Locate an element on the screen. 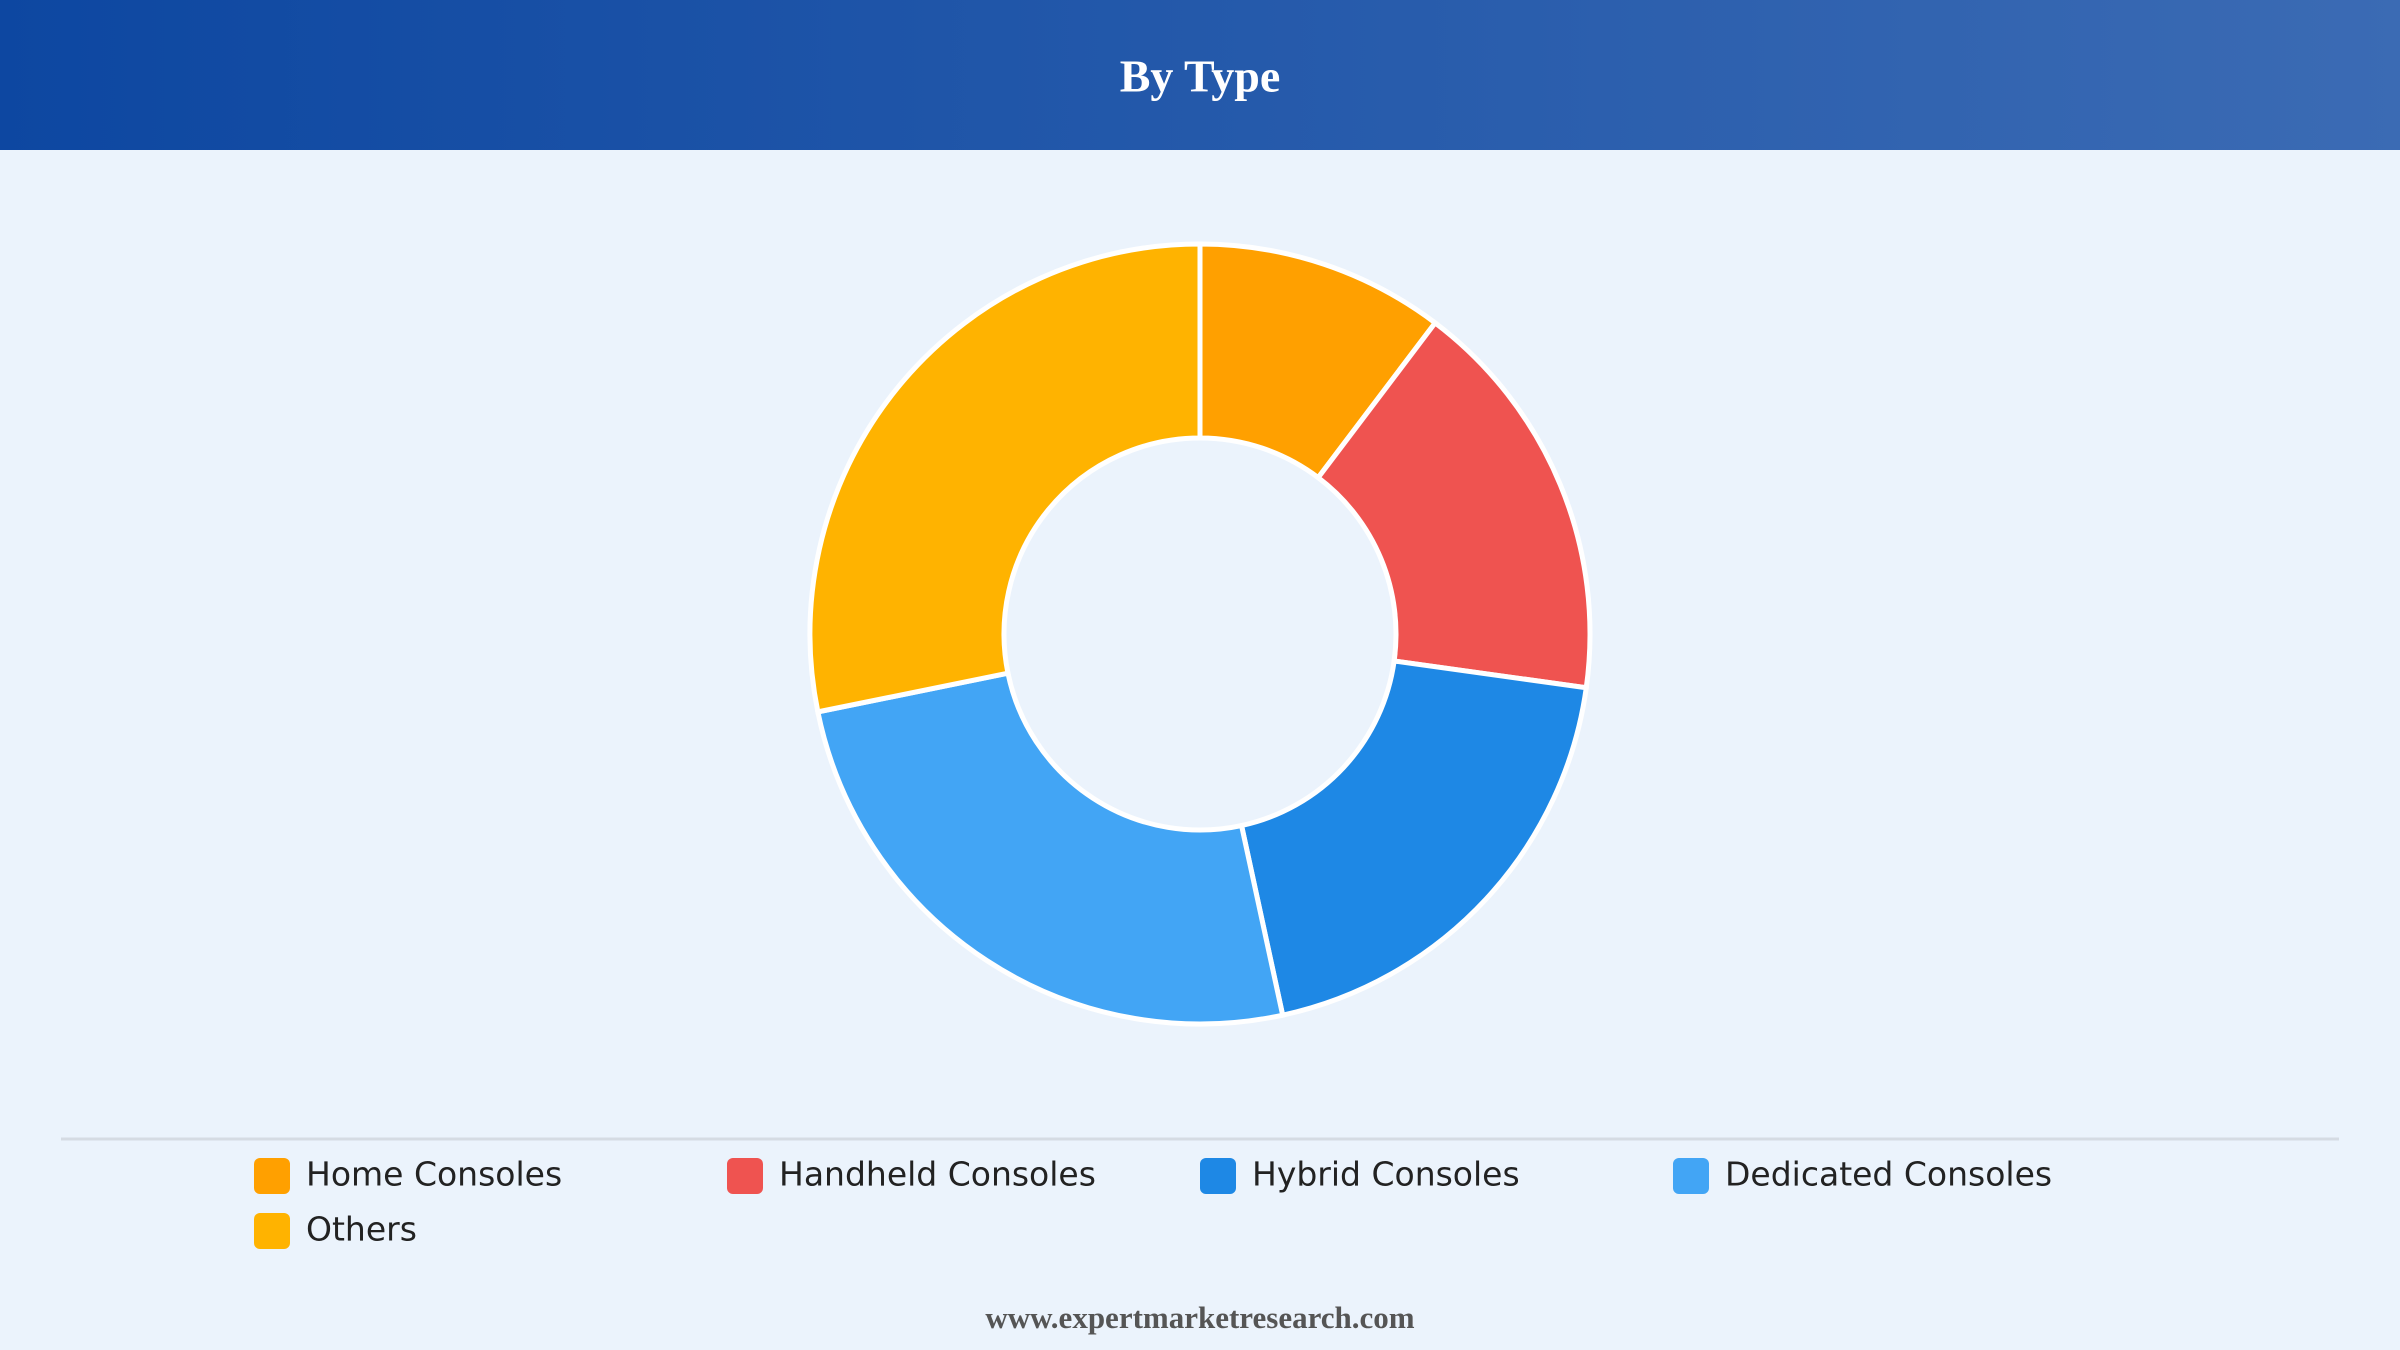  legend-label: Others is located at coordinates (361, 1229).